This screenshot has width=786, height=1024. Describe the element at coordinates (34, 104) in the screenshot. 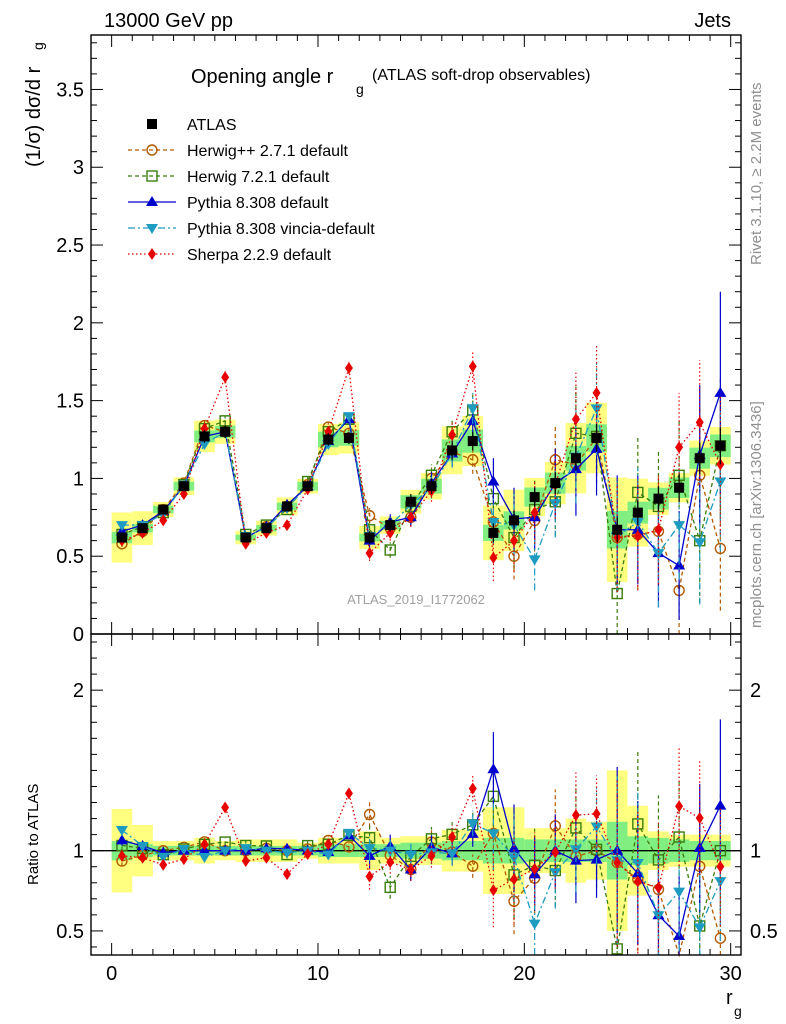

I see `top-y-label: (1/σ) dσ/d r g` at that location.